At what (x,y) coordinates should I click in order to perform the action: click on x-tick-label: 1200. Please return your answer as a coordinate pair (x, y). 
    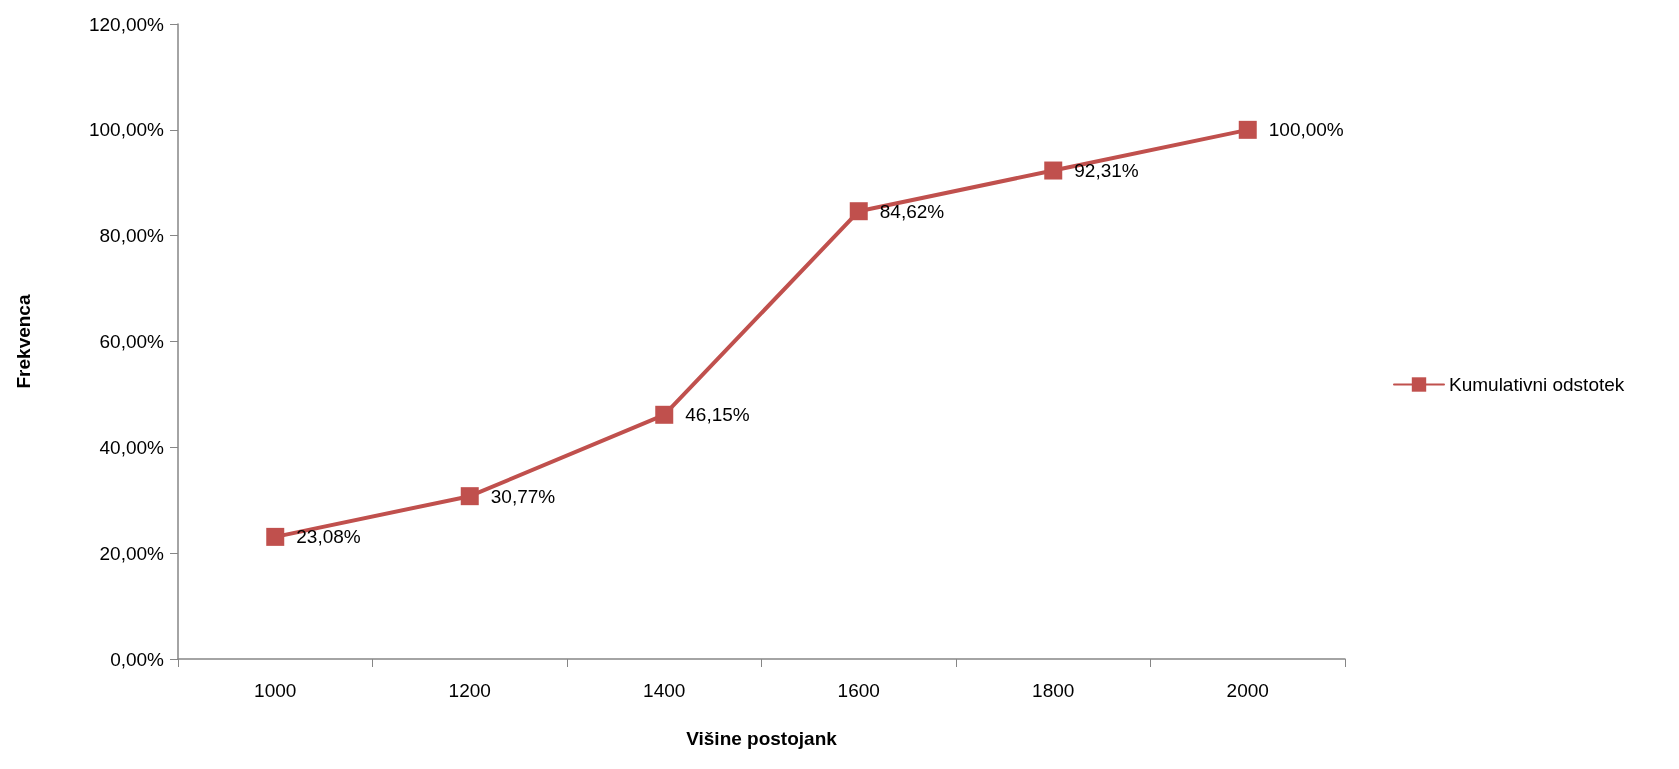
    Looking at the image, I should click on (469, 690).